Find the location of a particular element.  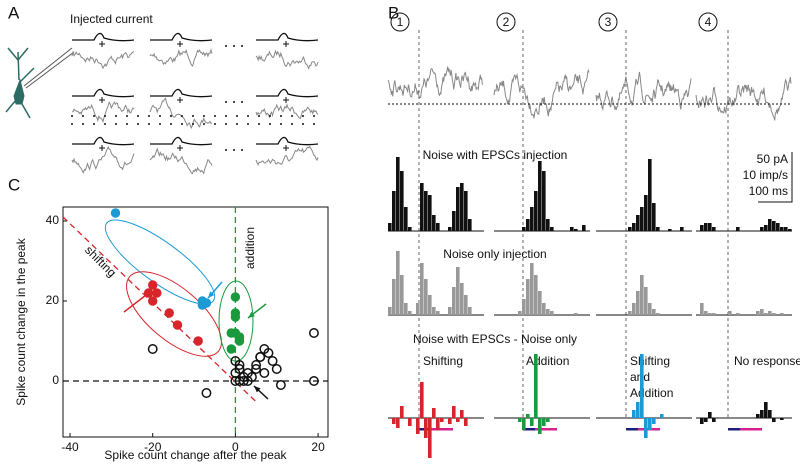

voltage-trace is located at coordinates (743, 99).